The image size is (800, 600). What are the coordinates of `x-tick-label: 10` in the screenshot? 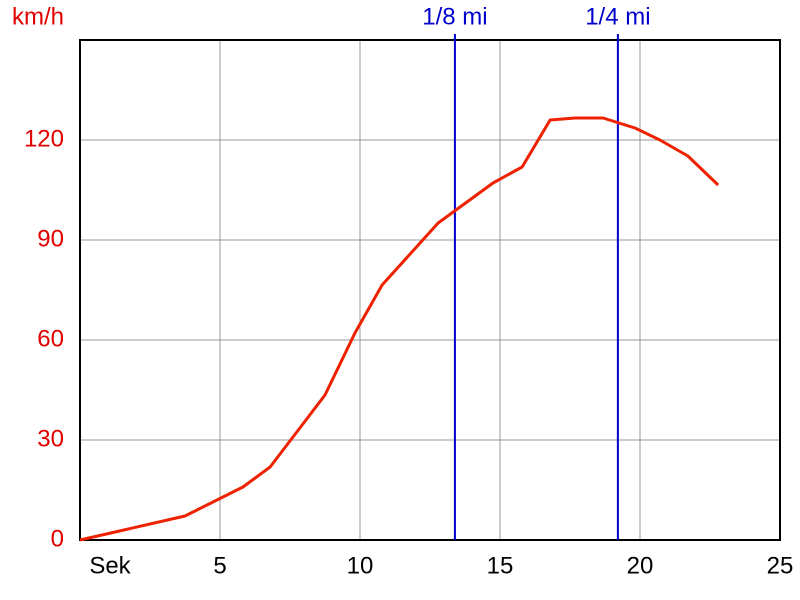 It's located at (360, 565).